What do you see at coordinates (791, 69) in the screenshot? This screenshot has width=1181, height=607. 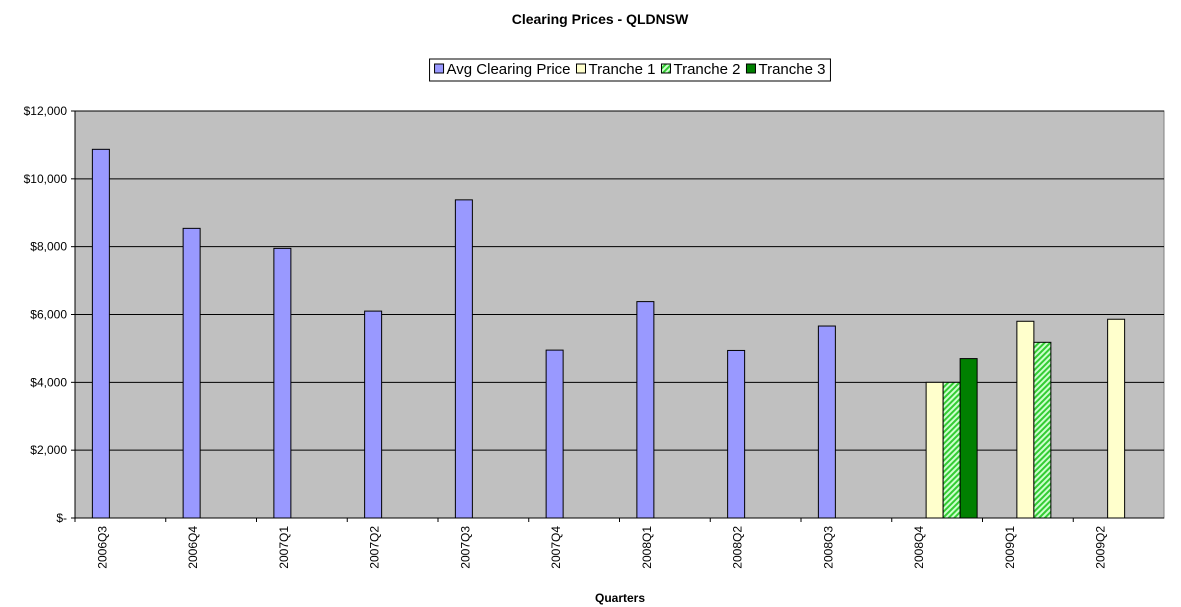 I see `legend-label: Tranche 3` at bounding box center [791, 69].